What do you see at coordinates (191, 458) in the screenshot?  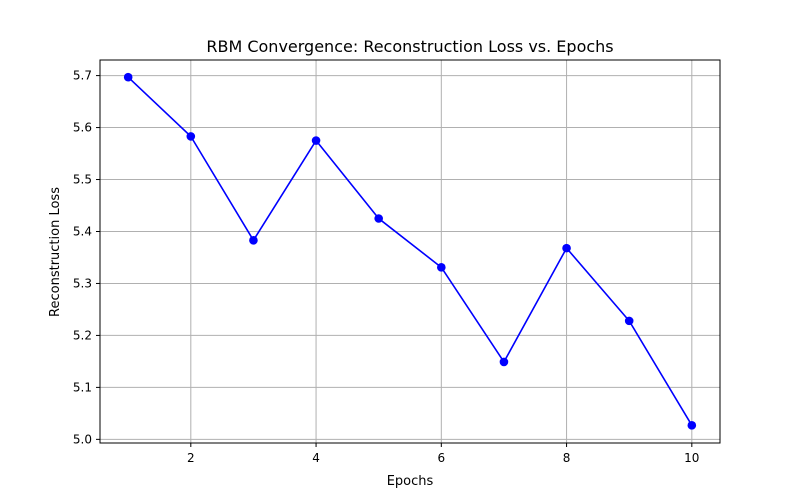 I see `x-tick-label: 2` at bounding box center [191, 458].